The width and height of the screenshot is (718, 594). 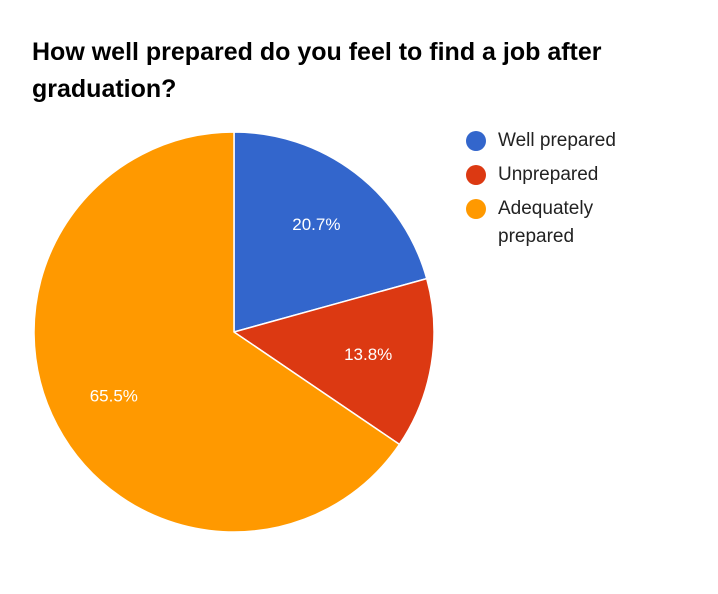 I want to click on legend-swatch-adequately-prepared, so click(x=476, y=209).